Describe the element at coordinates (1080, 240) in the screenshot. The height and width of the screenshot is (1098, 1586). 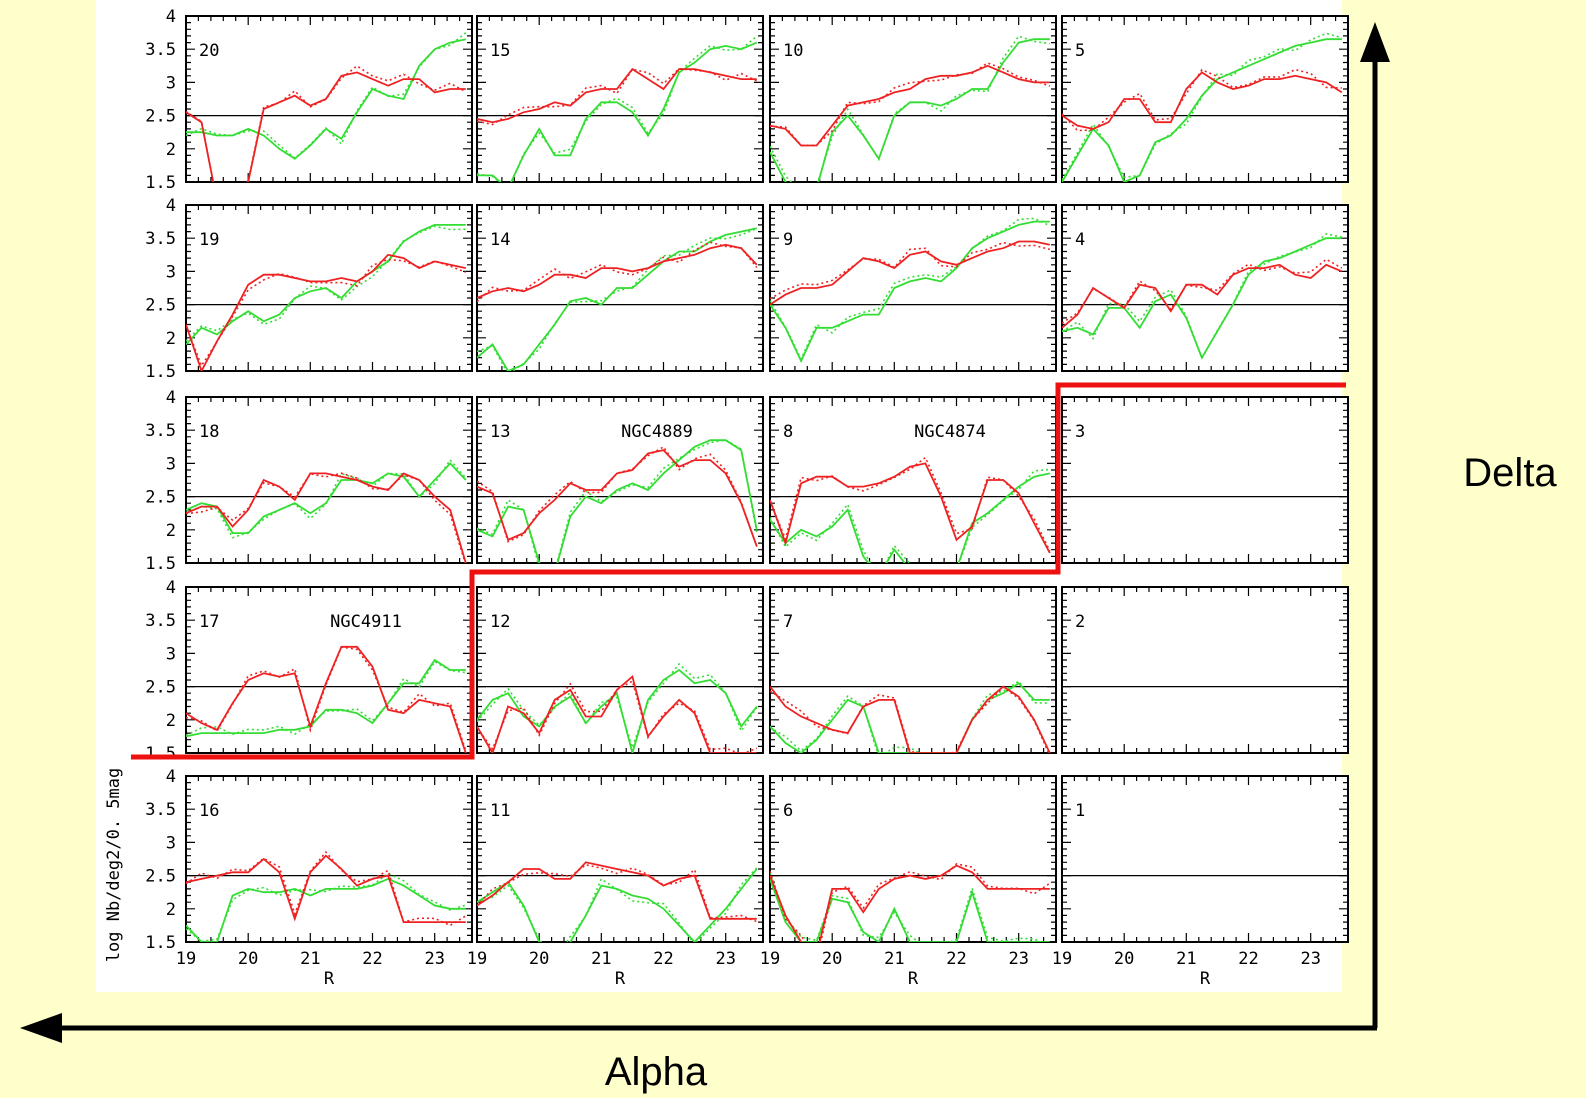
I see `panel-id-label: 4` at that location.